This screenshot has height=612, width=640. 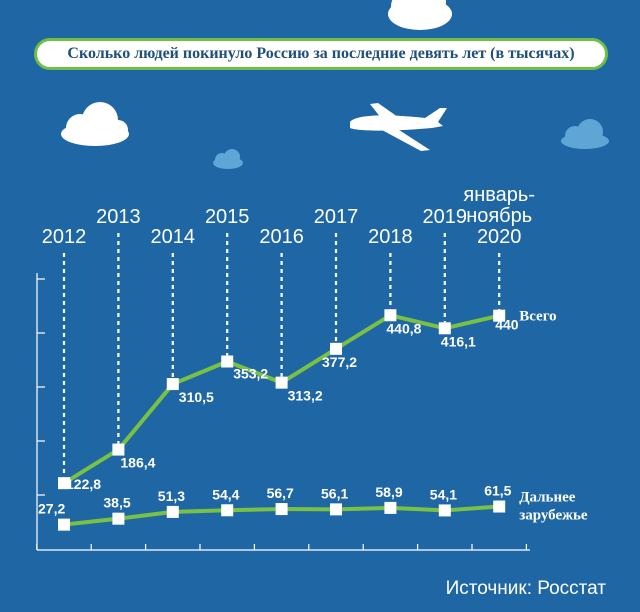 I want to click on category-label: 2012, so click(x=64, y=237).